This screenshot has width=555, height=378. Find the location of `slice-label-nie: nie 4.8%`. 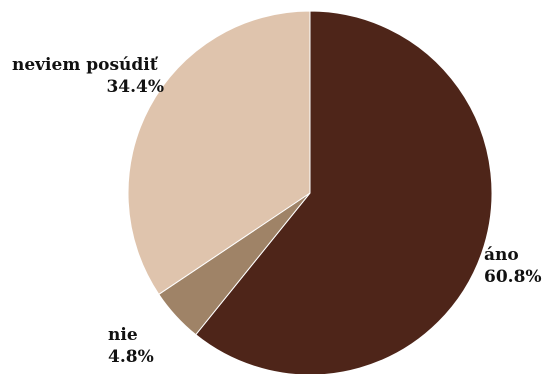

slice-label-nie: nie 4.8% is located at coordinates (131, 346).